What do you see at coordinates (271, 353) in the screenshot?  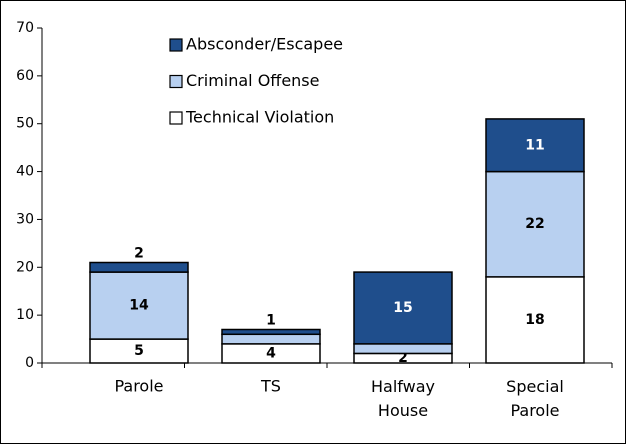 I see `data-label: 4` at bounding box center [271, 353].